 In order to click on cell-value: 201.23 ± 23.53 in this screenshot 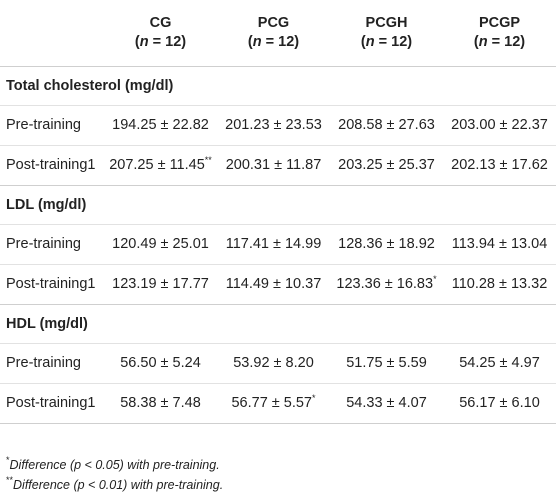, I will do `click(273, 125)`.